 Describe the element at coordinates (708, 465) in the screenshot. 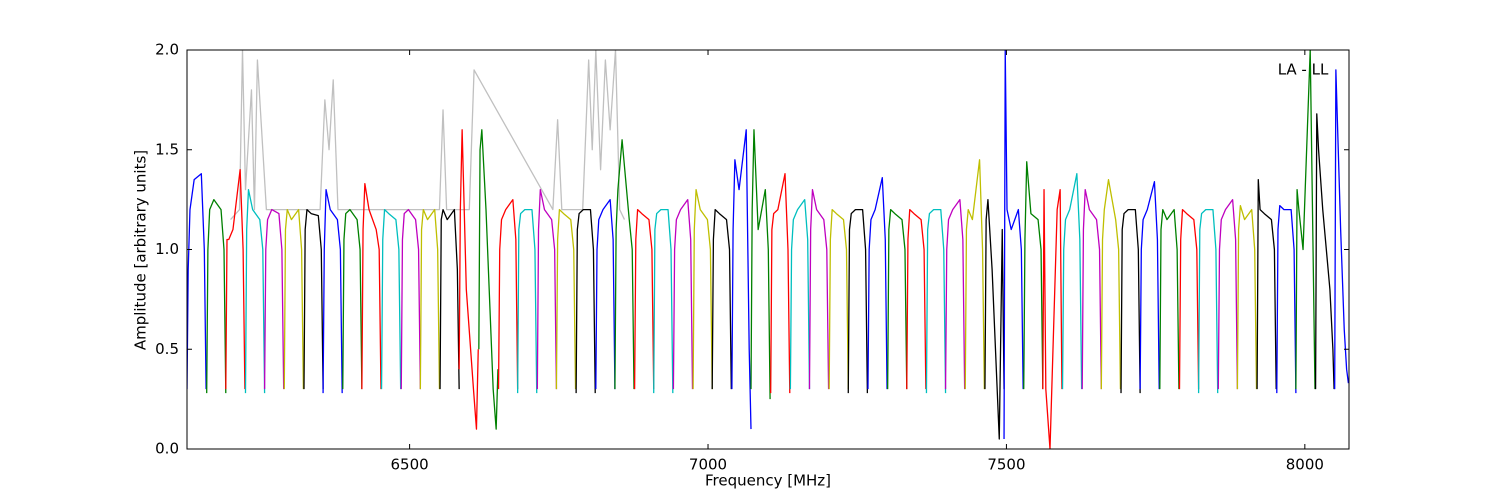

I see `x-tick-label: 7000` at that location.